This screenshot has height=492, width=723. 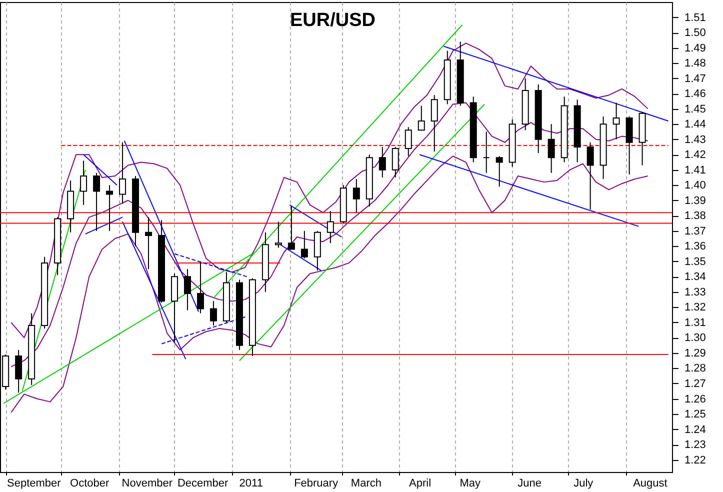 I want to click on x-tick-label: July, so click(x=584, y=484).